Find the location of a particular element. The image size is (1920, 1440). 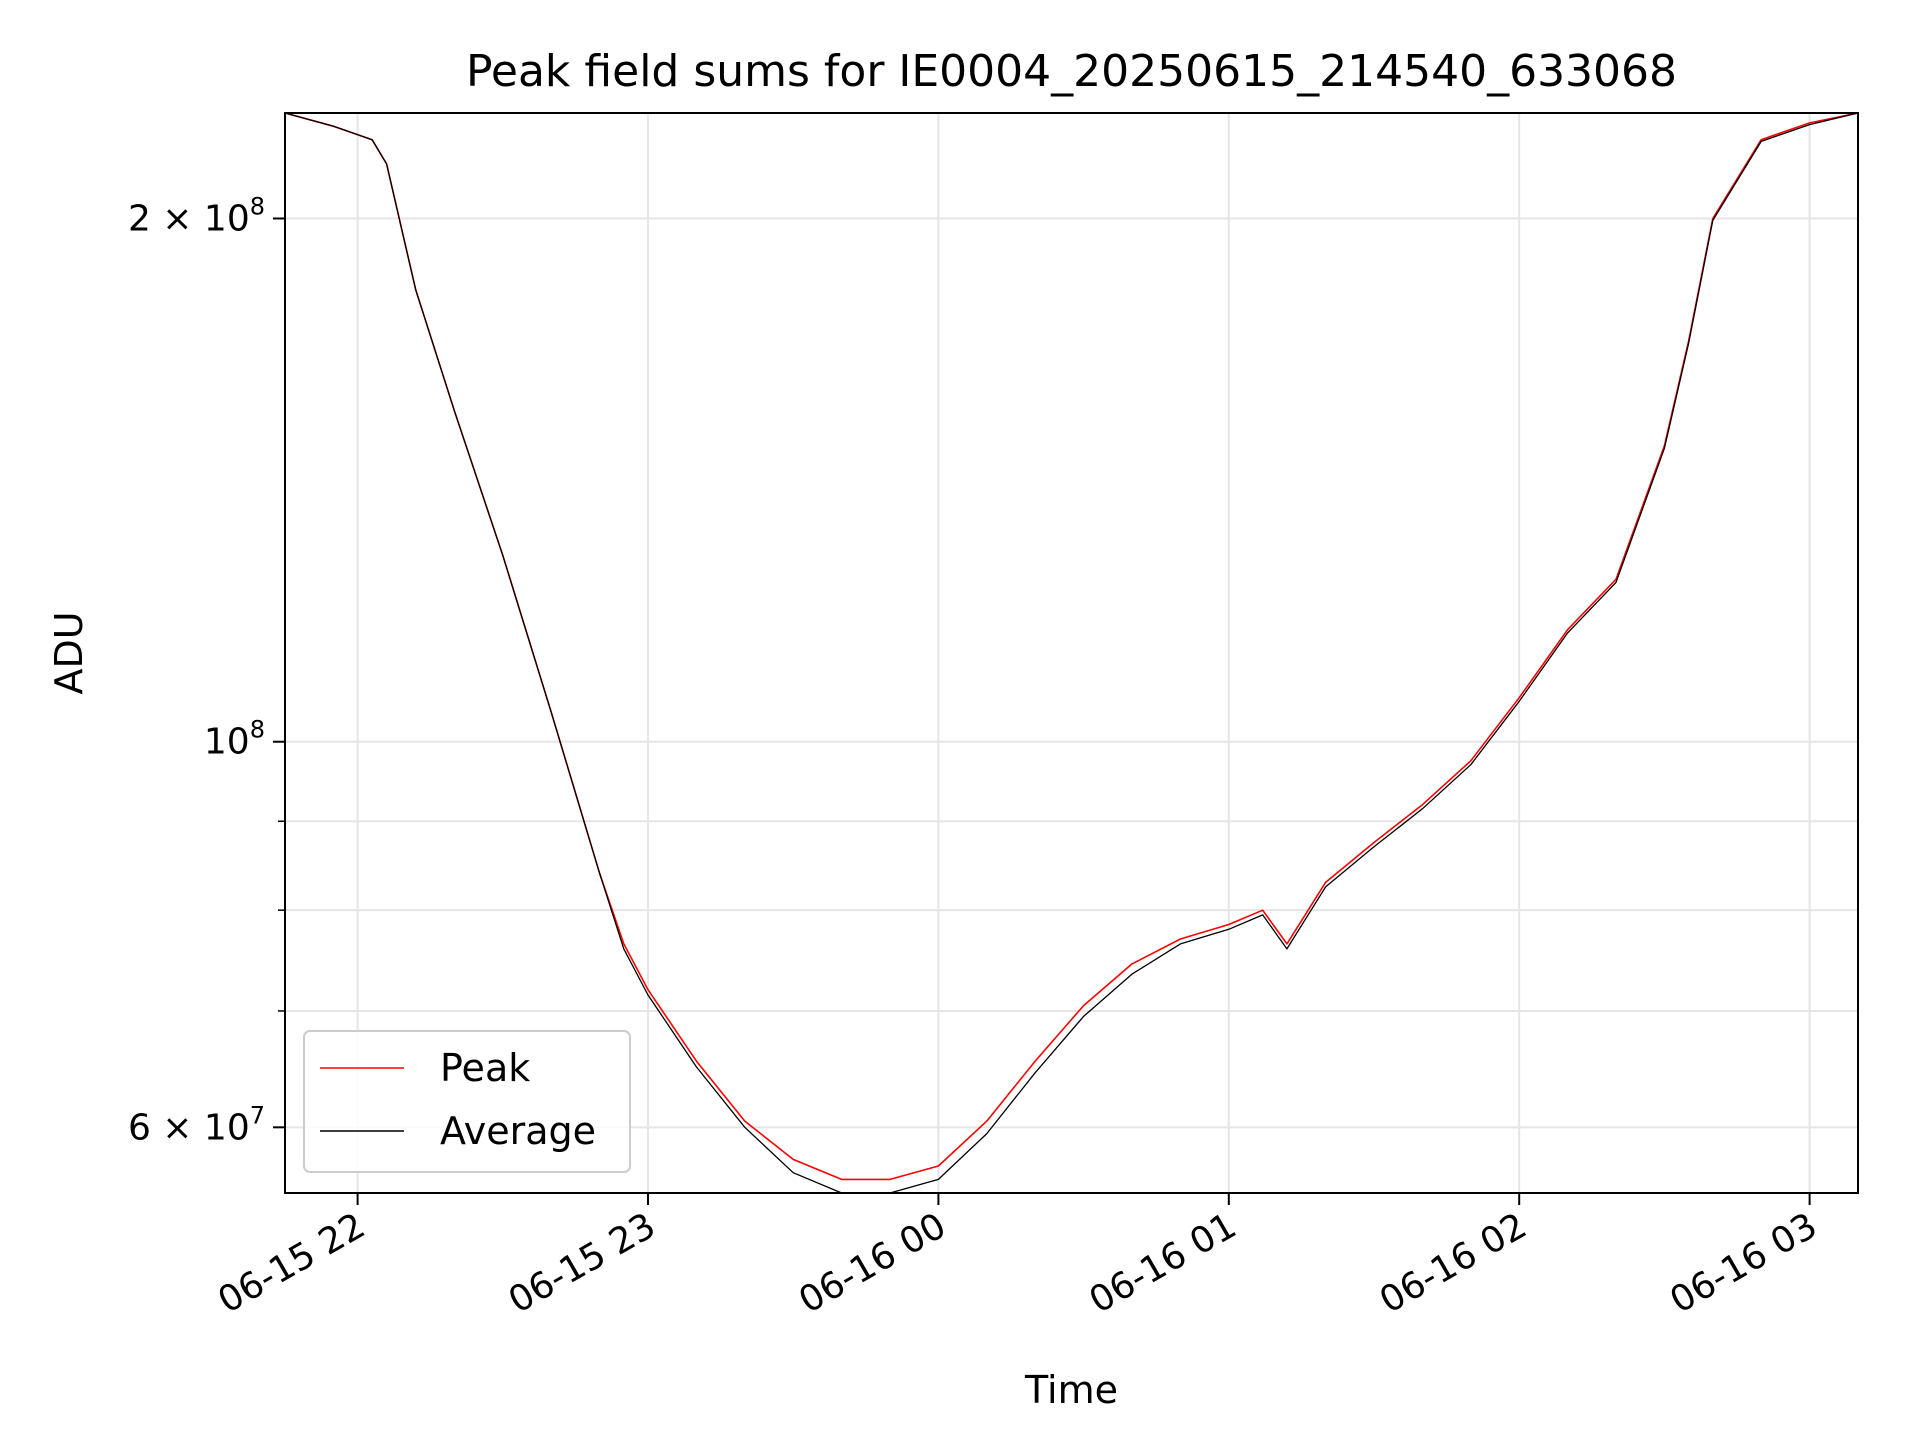

legend-box is located at coordinates (467, 1101).